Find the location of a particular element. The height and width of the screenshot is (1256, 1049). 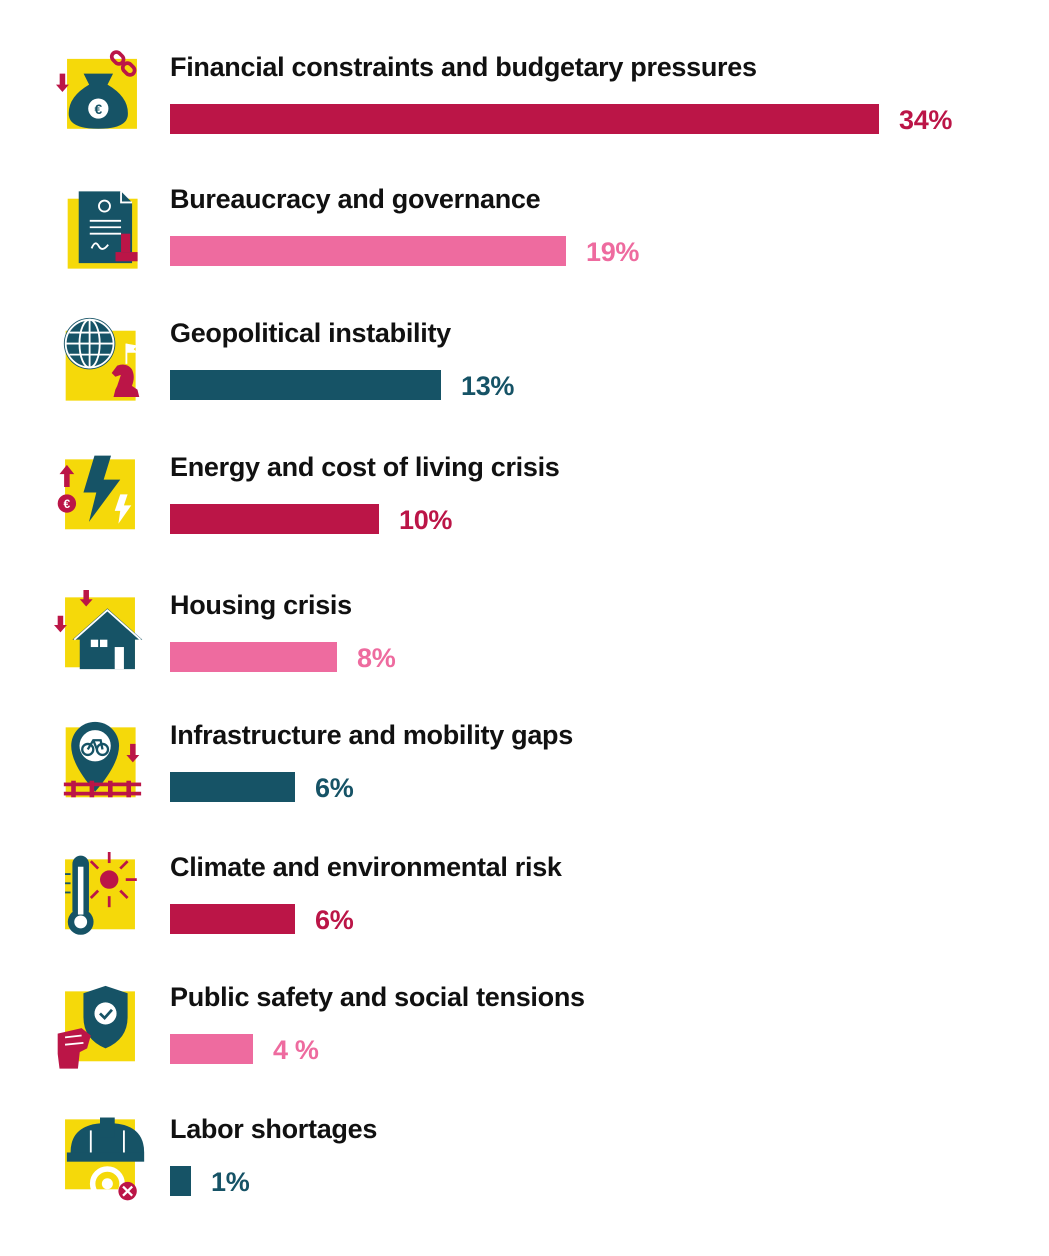

category-label: Housing crisis is located at coordinates (261, 605).